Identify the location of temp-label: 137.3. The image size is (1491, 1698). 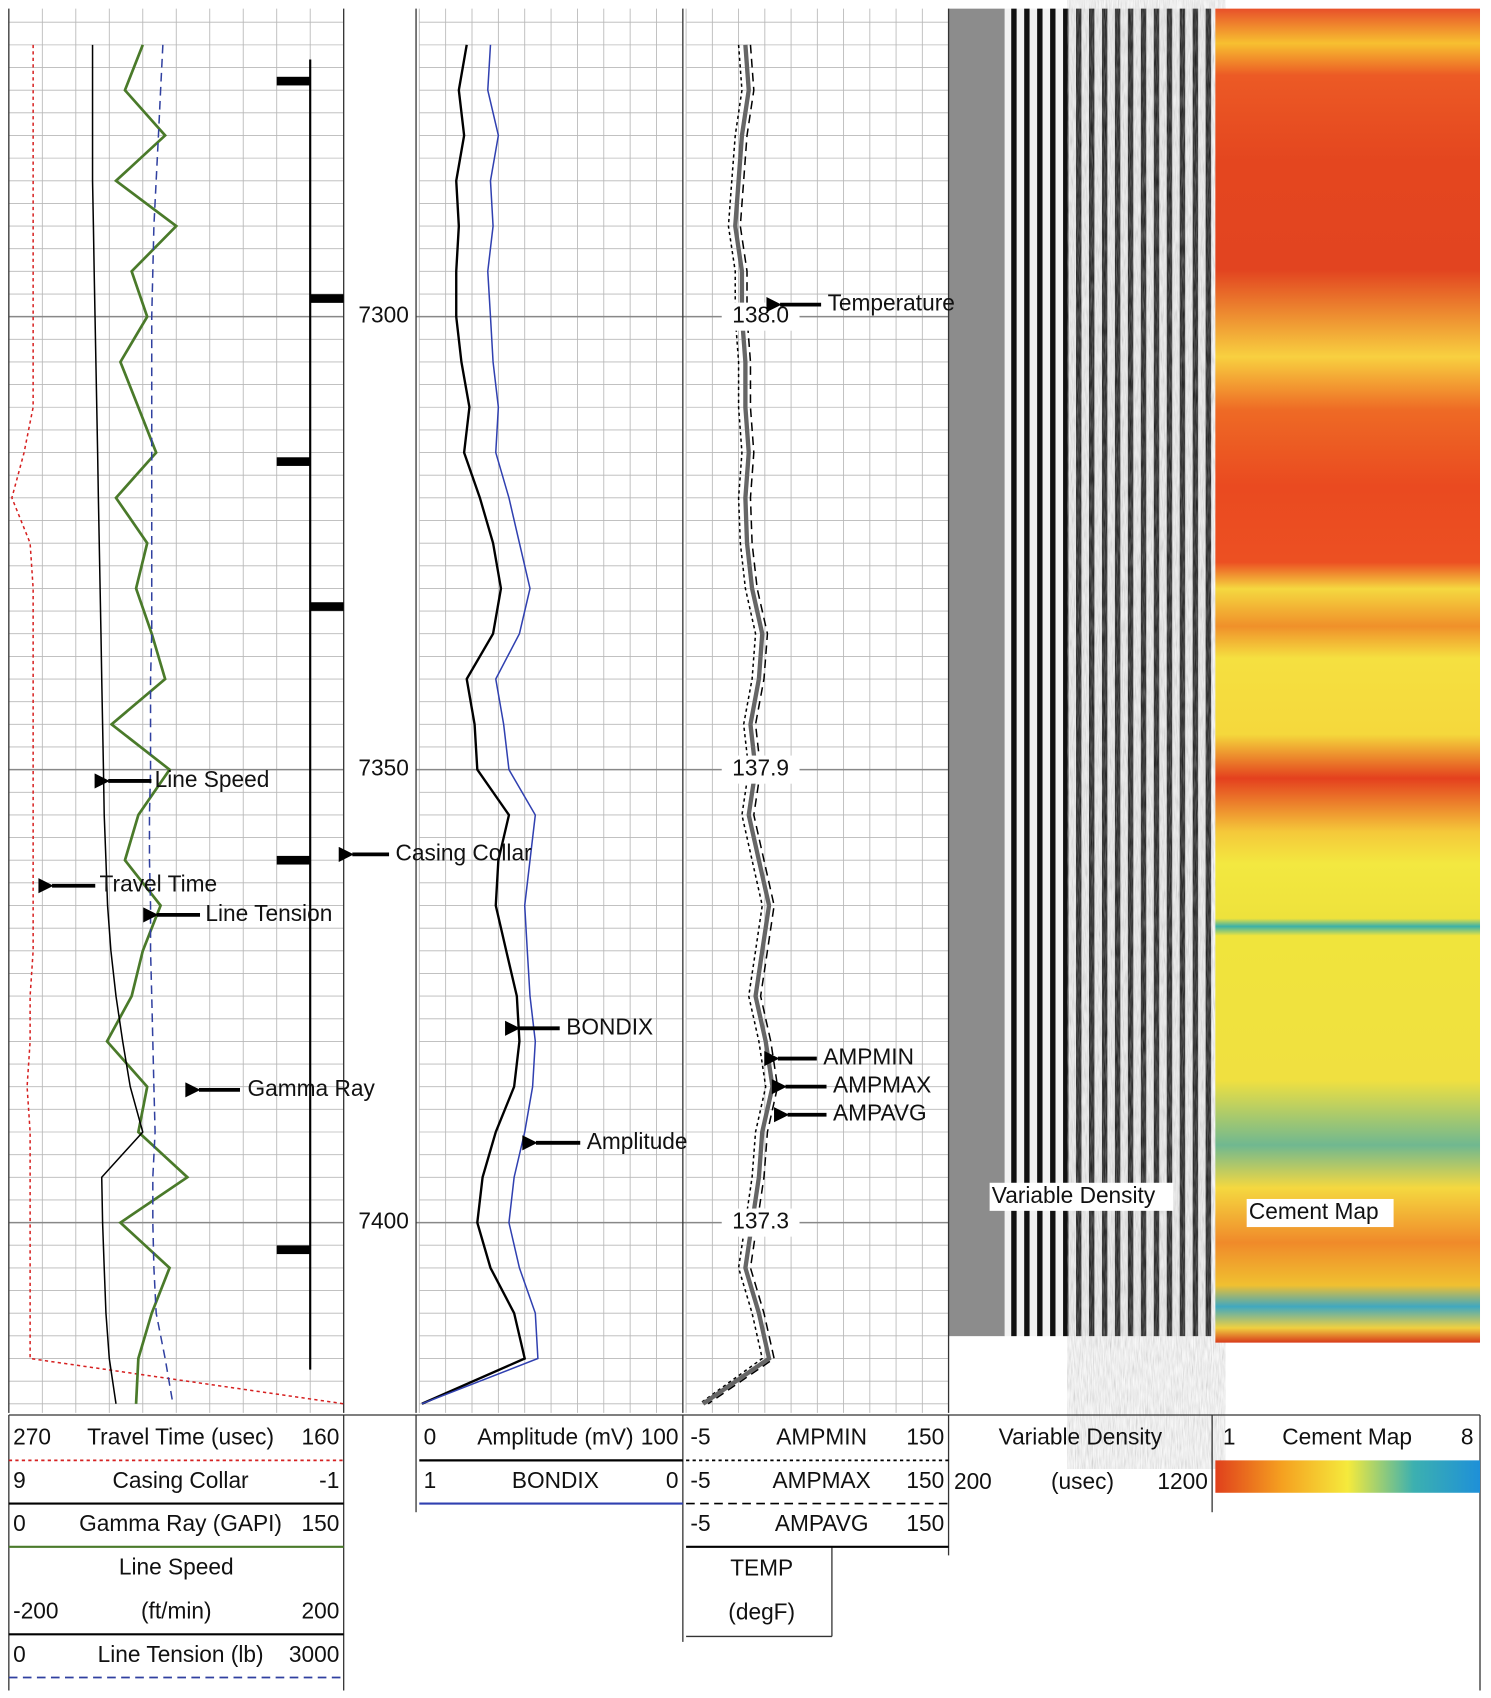
(760, 1221).